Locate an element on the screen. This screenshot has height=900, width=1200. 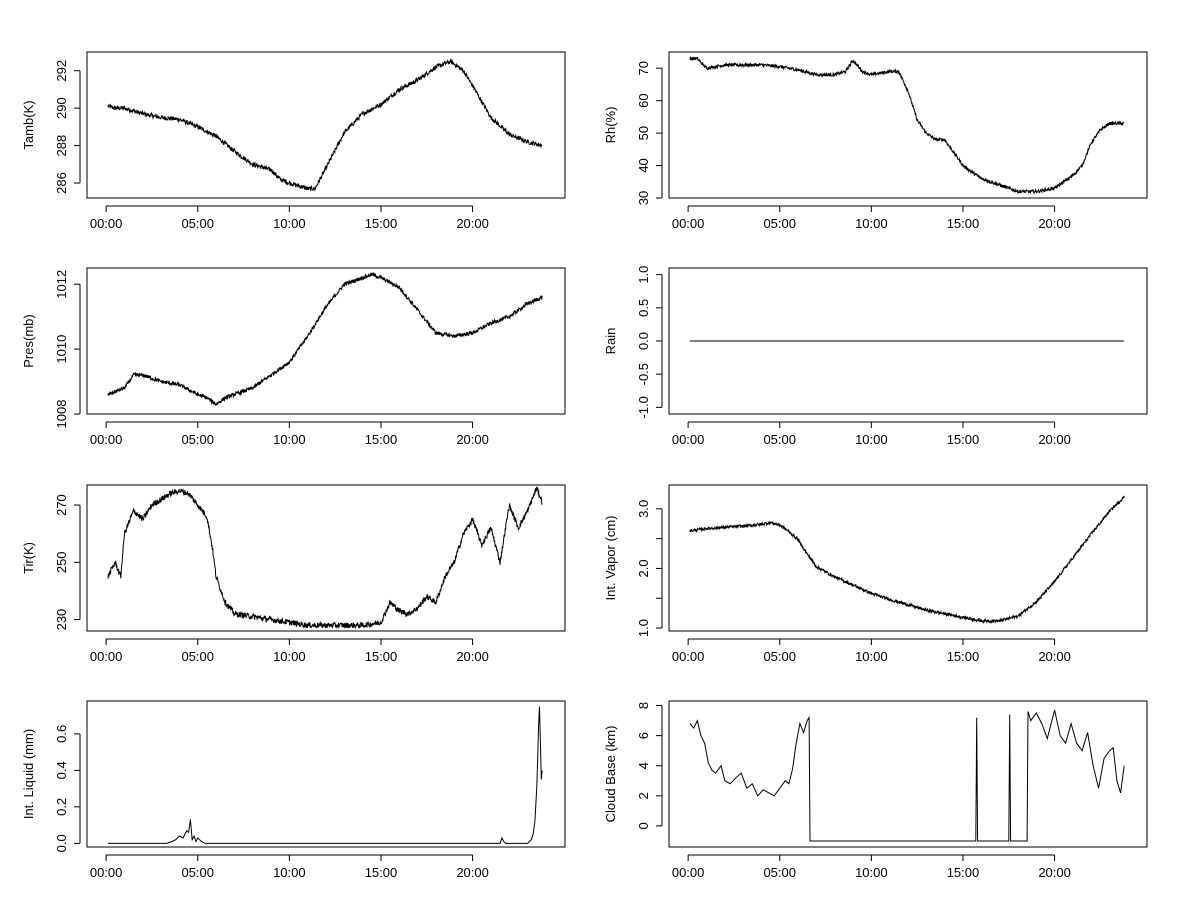
y-axis-title: Tamb(K) is located at coordinates (28, 124).